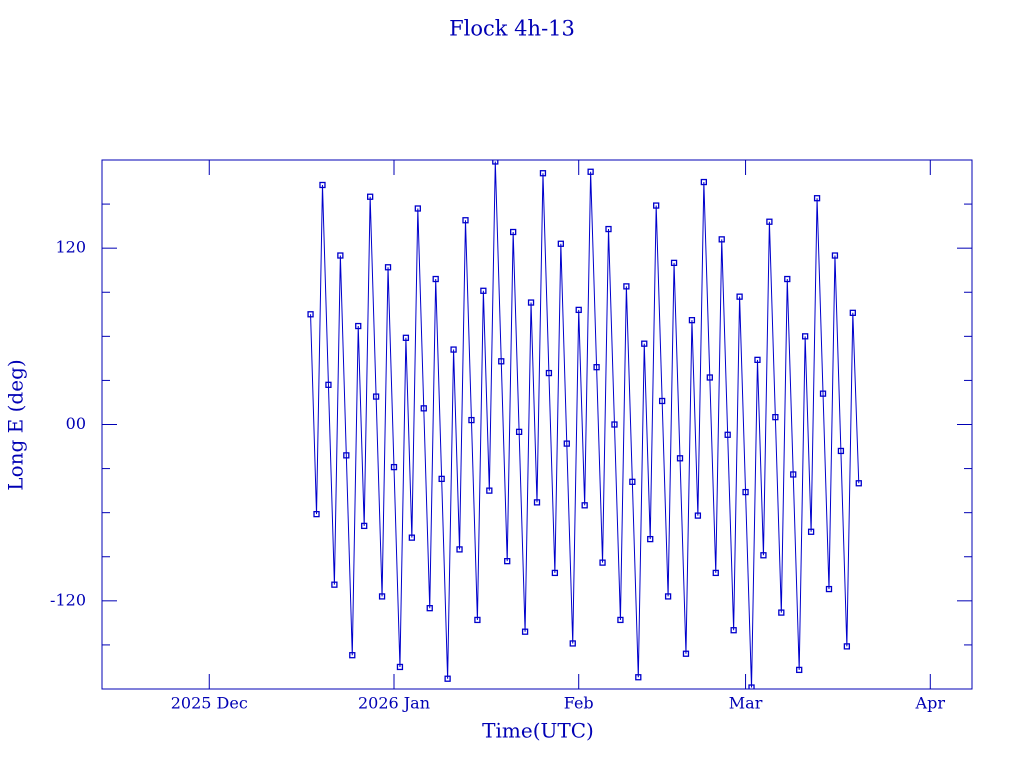  I want to click on chart-title: Flock 4h-13, so click(512, 29).